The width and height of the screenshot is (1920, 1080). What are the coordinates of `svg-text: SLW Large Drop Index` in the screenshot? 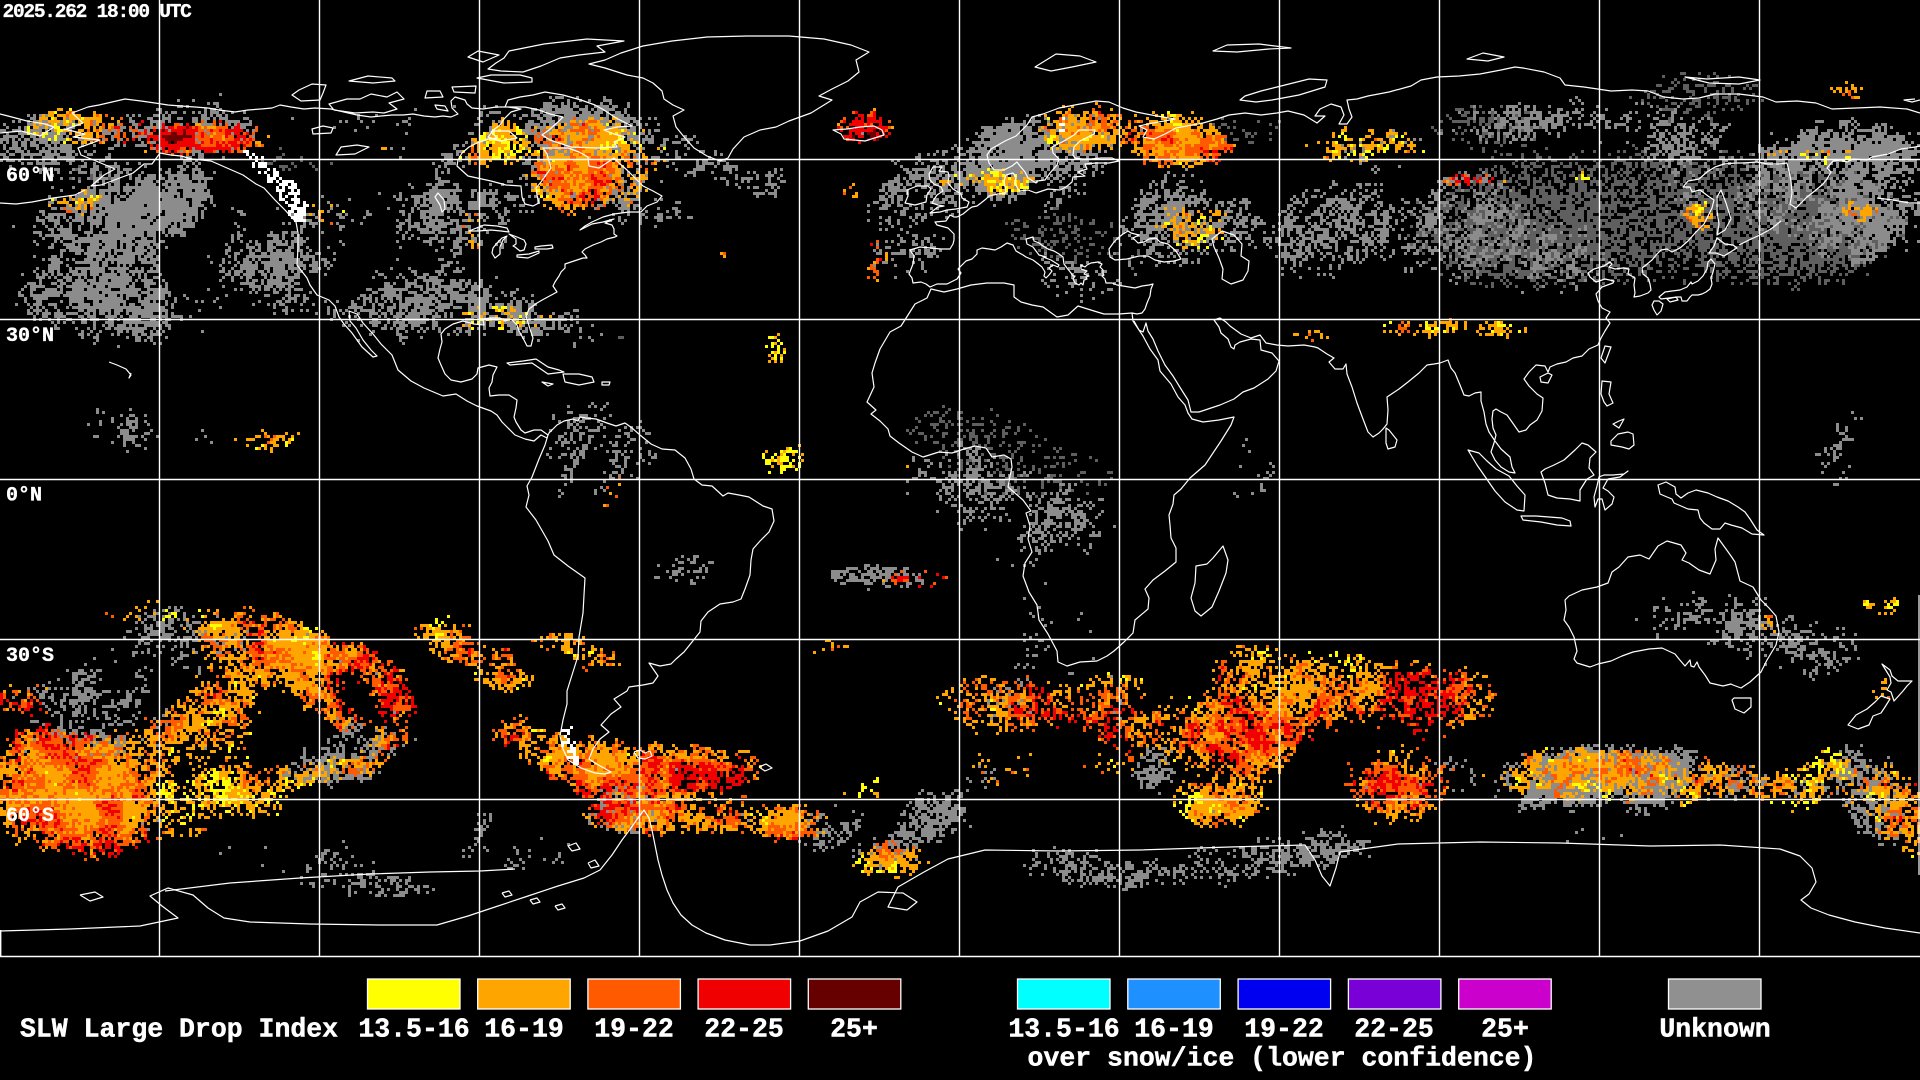 It's located at (179, 1030).